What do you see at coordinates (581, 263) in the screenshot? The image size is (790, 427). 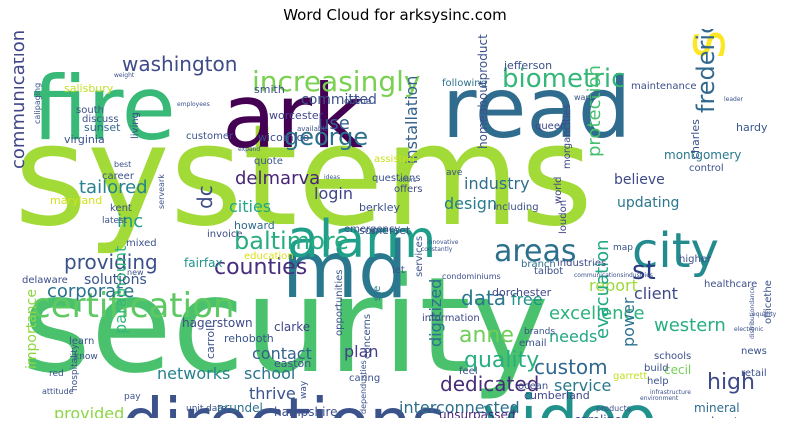 I see `cloud-word-115: industries` at bounding box center [581, 263].